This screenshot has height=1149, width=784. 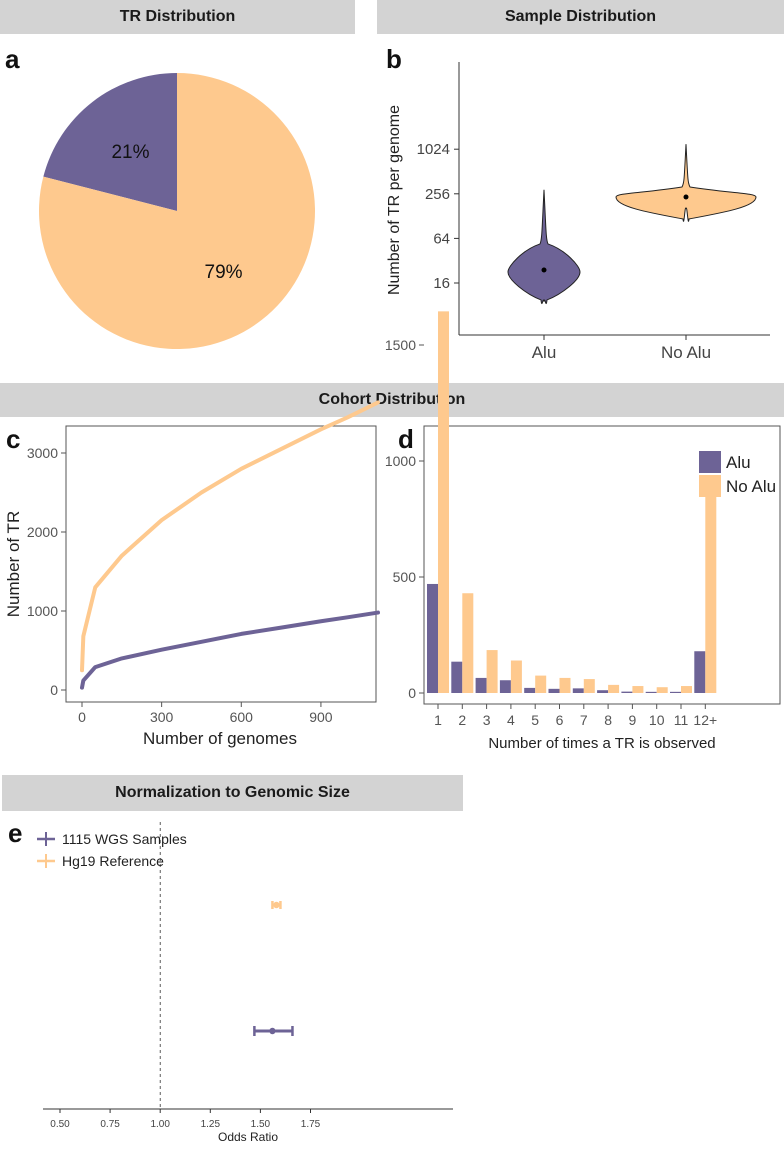 I want to click on panel-label-e: e, so click(x=15, y=833).